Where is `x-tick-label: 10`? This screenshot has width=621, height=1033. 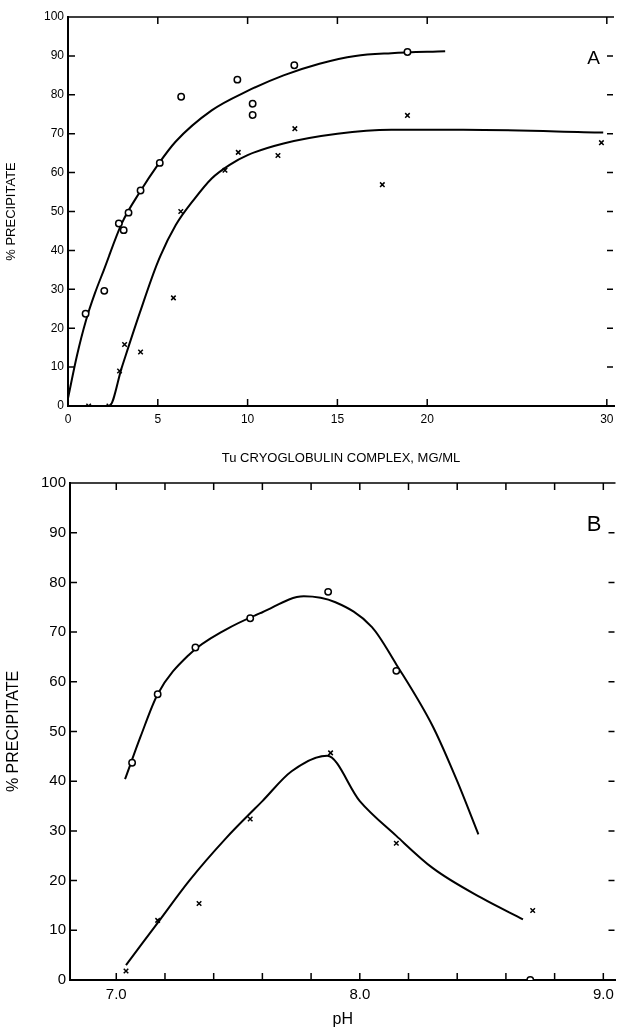 x-tick-label: 10 is located at coordinates (247, 418).